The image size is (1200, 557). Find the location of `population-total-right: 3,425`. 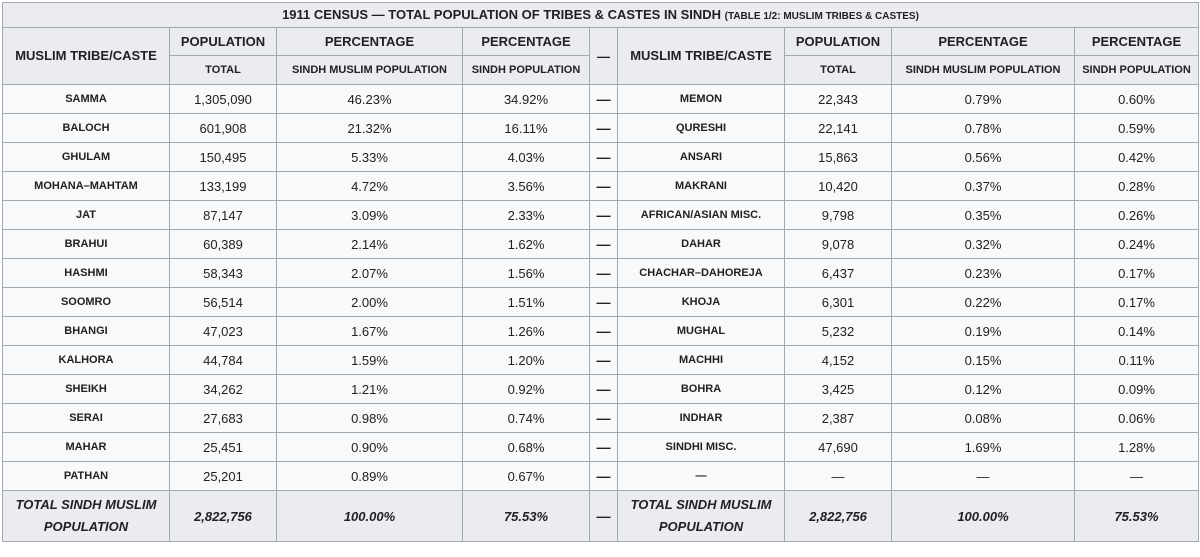

population-total-right: 3,425 is located at coordinates (838, 389).